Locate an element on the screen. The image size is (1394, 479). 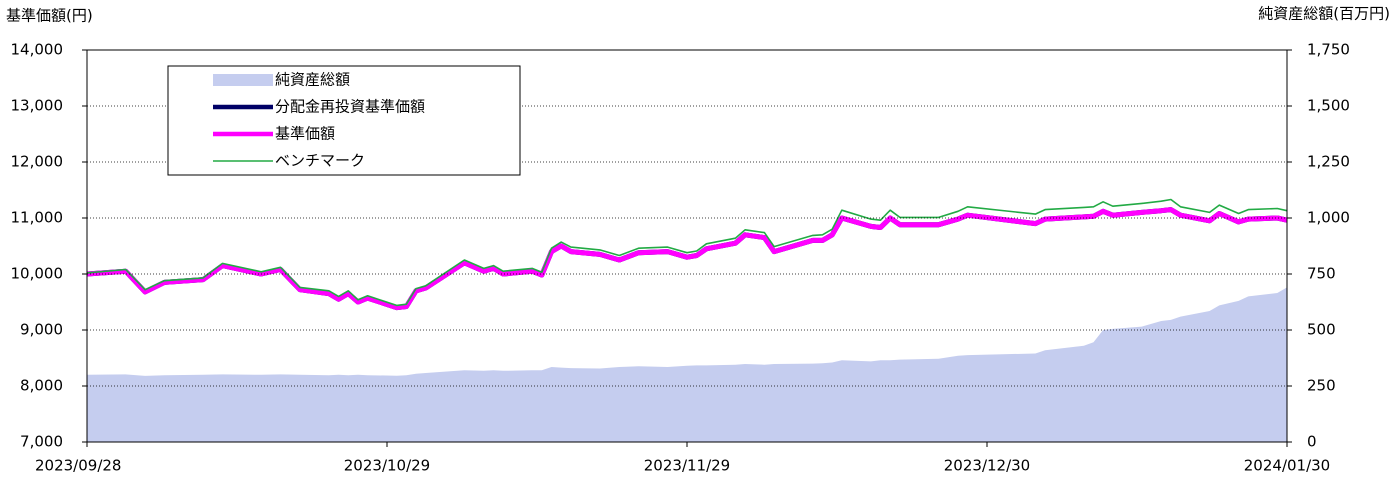
y2-tick-label: 1,500 is located at coordinates (1328, 106).